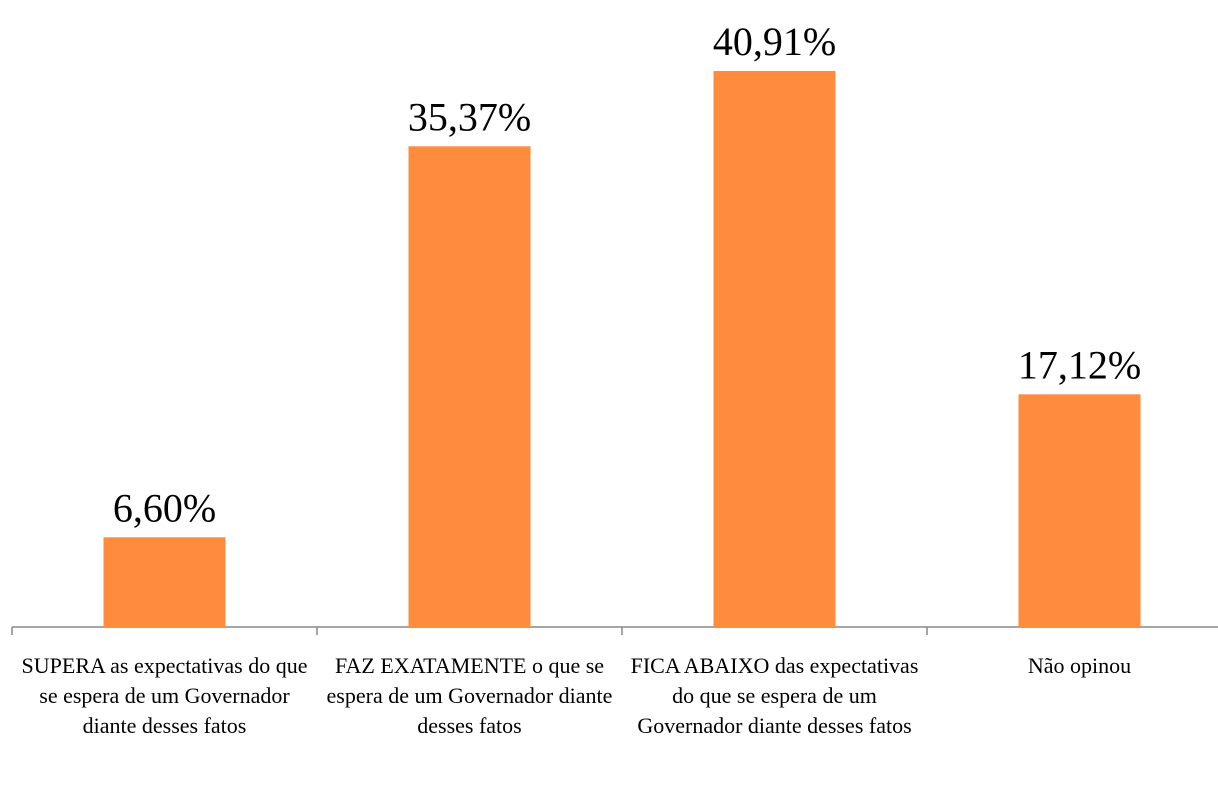  Describe the element at coordinates (164, 507) in the screenshot. I see `data-label: 6,60%` at that location.